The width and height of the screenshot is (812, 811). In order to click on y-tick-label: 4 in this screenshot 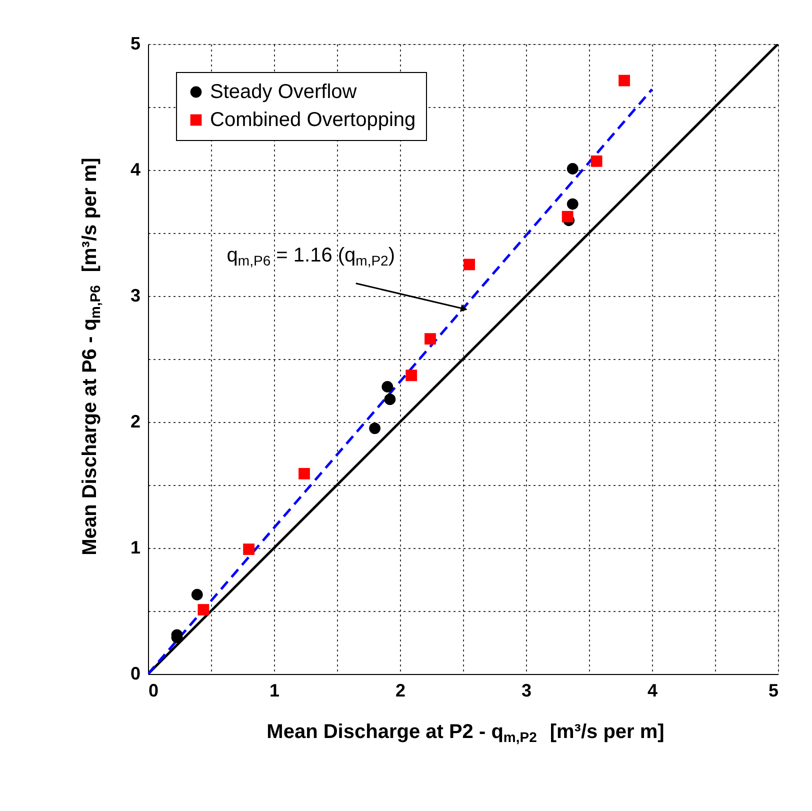, I will do `click(135, 170)`.